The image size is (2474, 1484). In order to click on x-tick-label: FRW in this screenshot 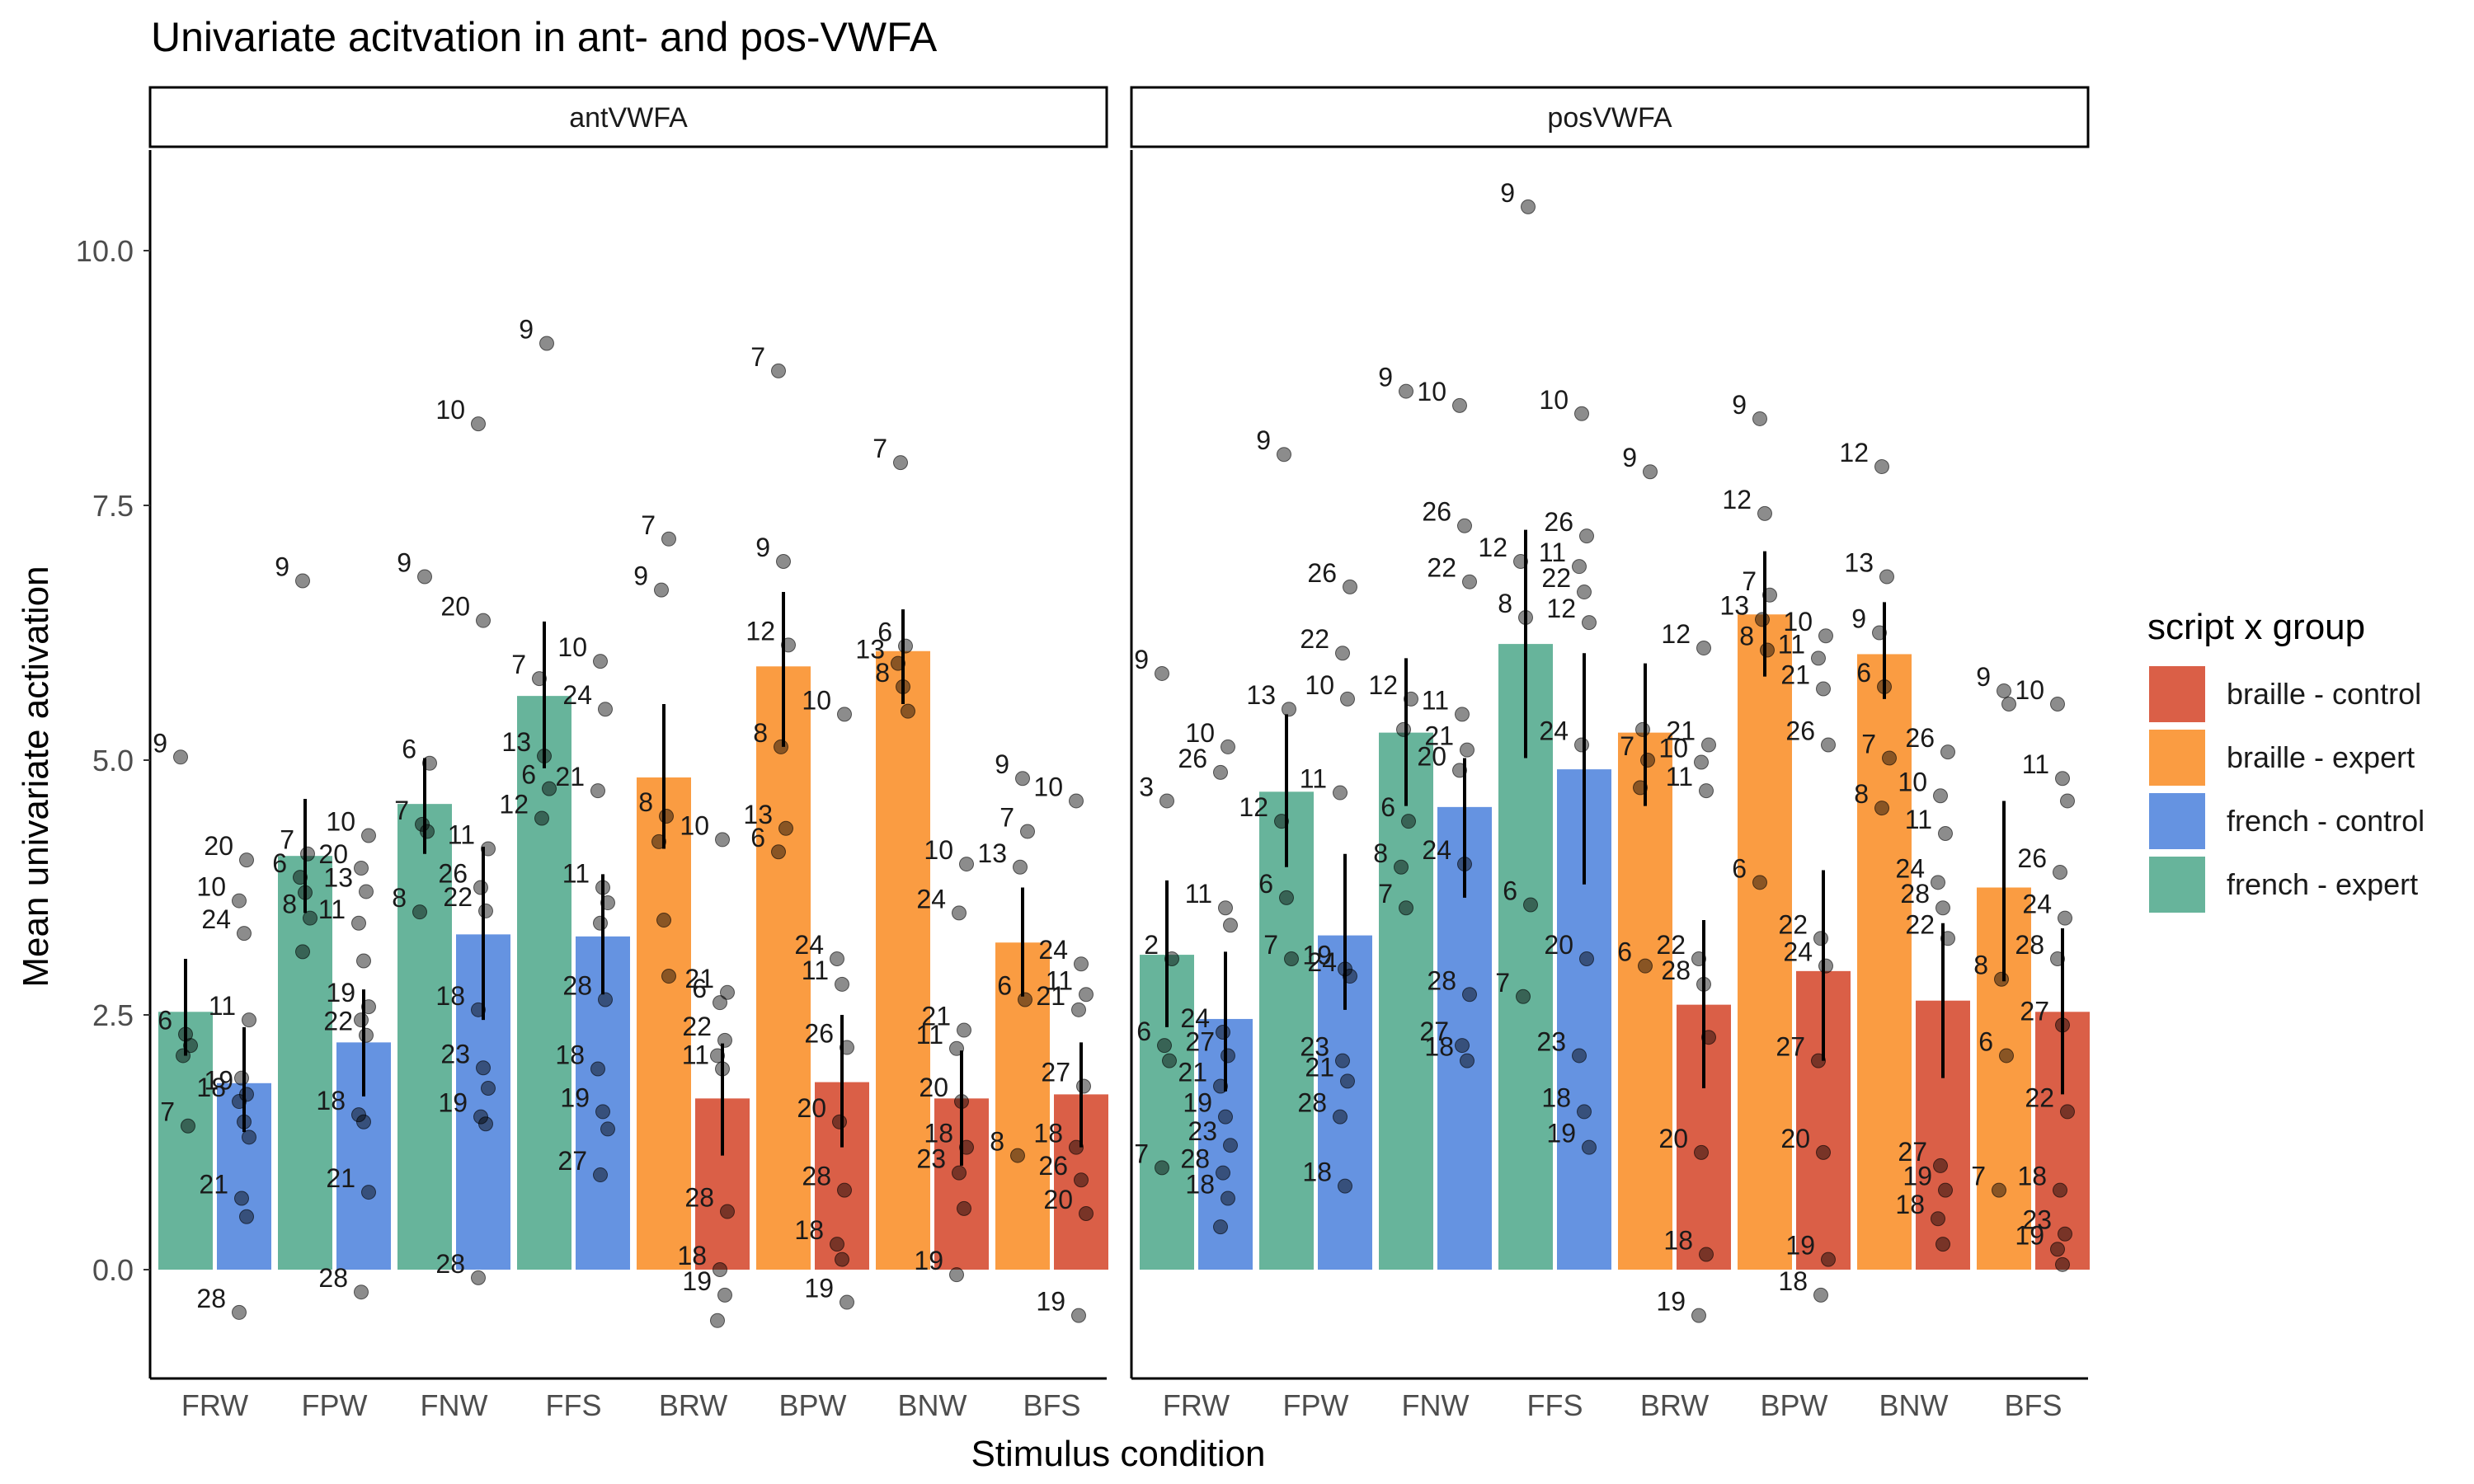, I will do `click(214, 1405)`.